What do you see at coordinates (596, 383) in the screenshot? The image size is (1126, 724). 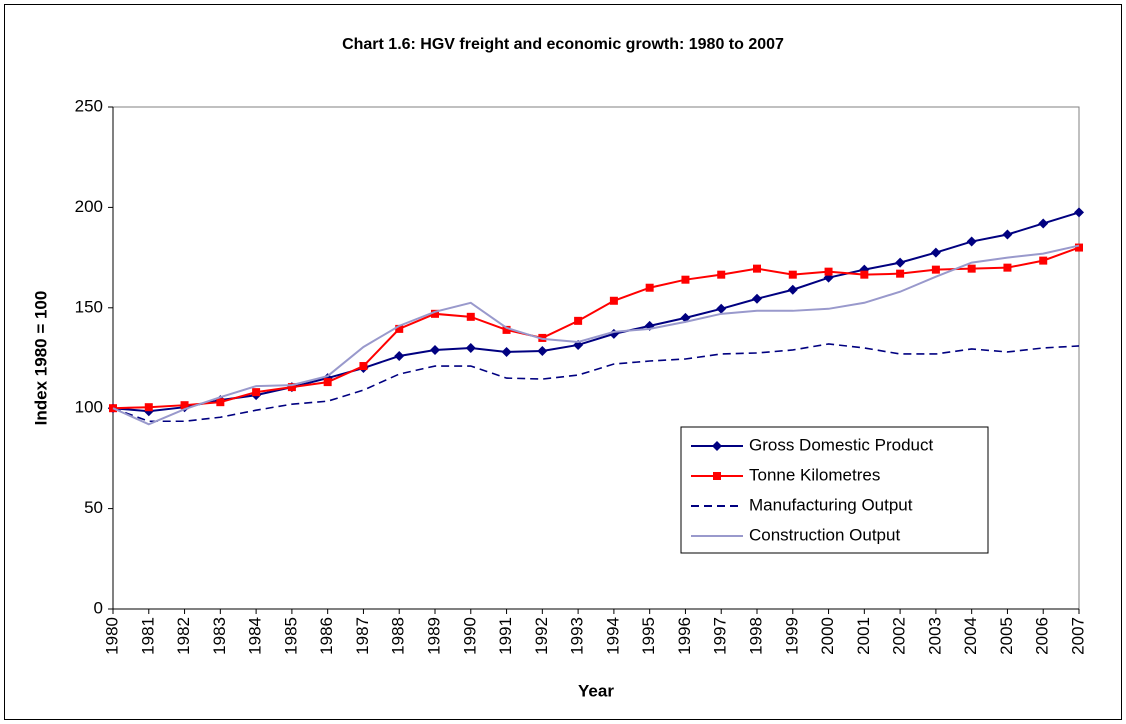 I see `series-line` at bounding box center [596, 383].